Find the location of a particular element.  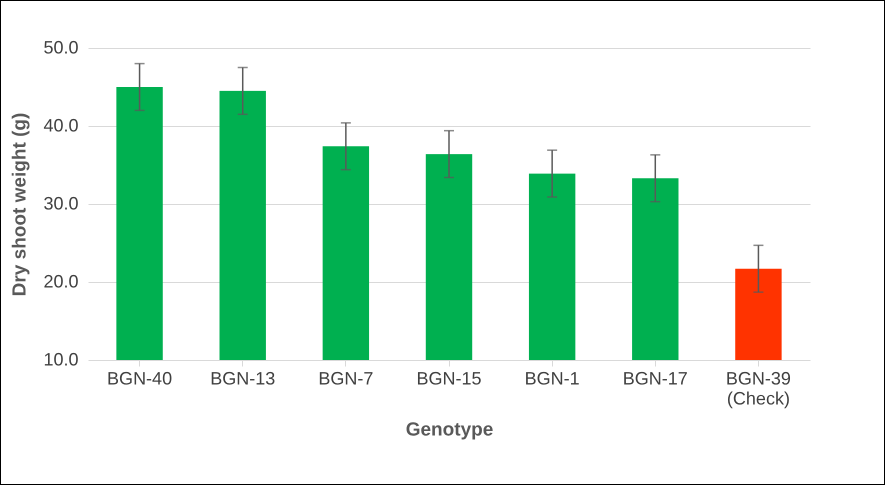

x-tick-label: BGN-7 is located at coordinates (346, 378).